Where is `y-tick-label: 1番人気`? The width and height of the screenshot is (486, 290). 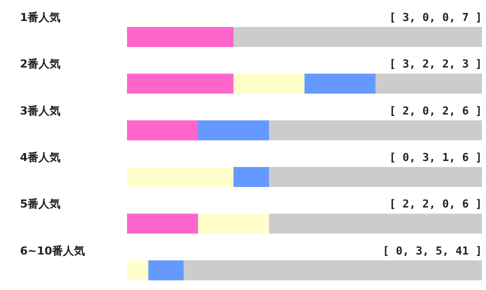 y-tick-label: 1番人気 is located at coordinates (40, 17).